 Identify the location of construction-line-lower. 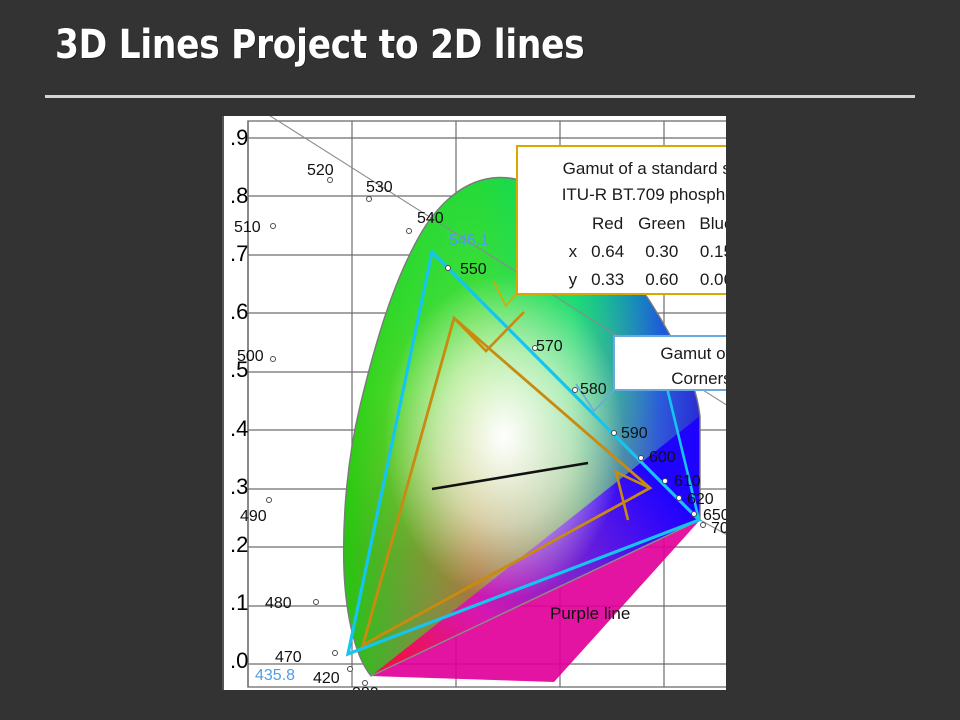
(712, 527).